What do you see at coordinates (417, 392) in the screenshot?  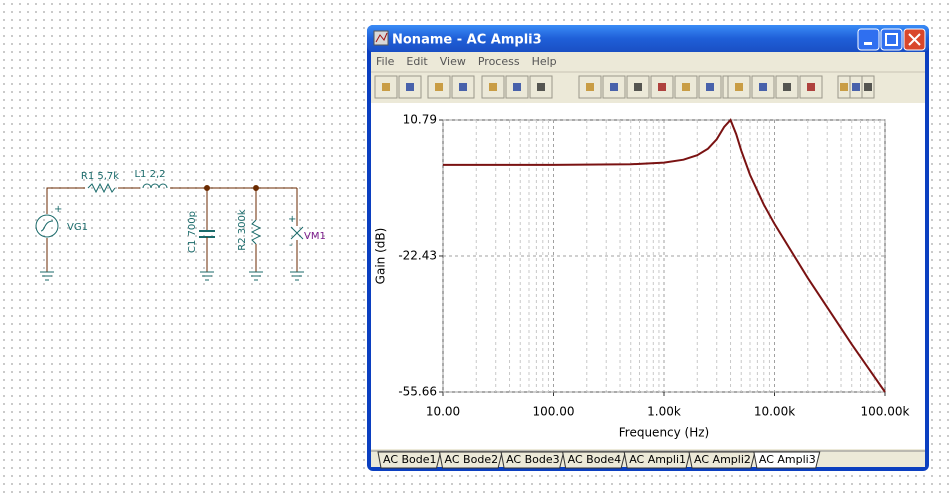 I see `y-tick-label: -55.66` at bounding box center [417, 392].